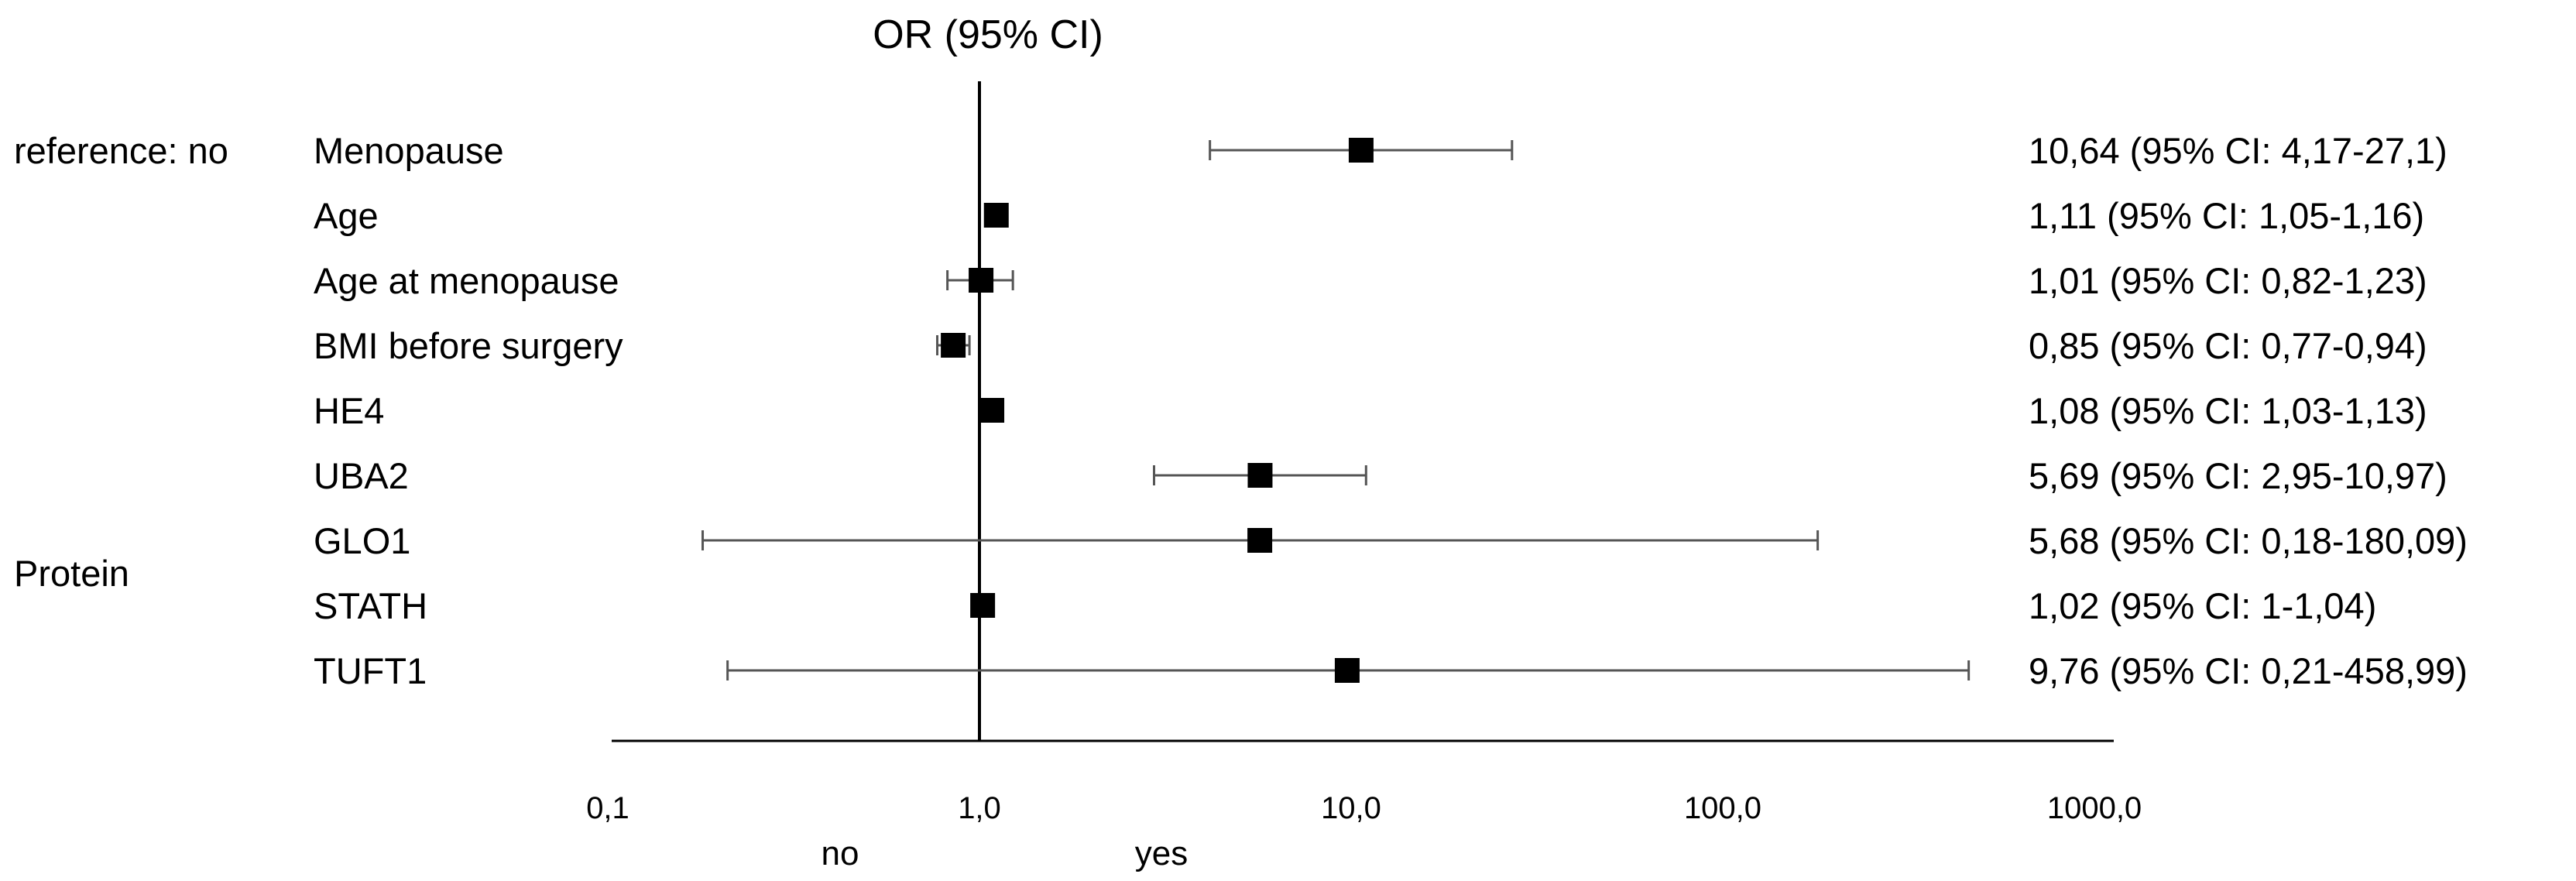  I want to click on direction-label-no: no, so click(840, 853).